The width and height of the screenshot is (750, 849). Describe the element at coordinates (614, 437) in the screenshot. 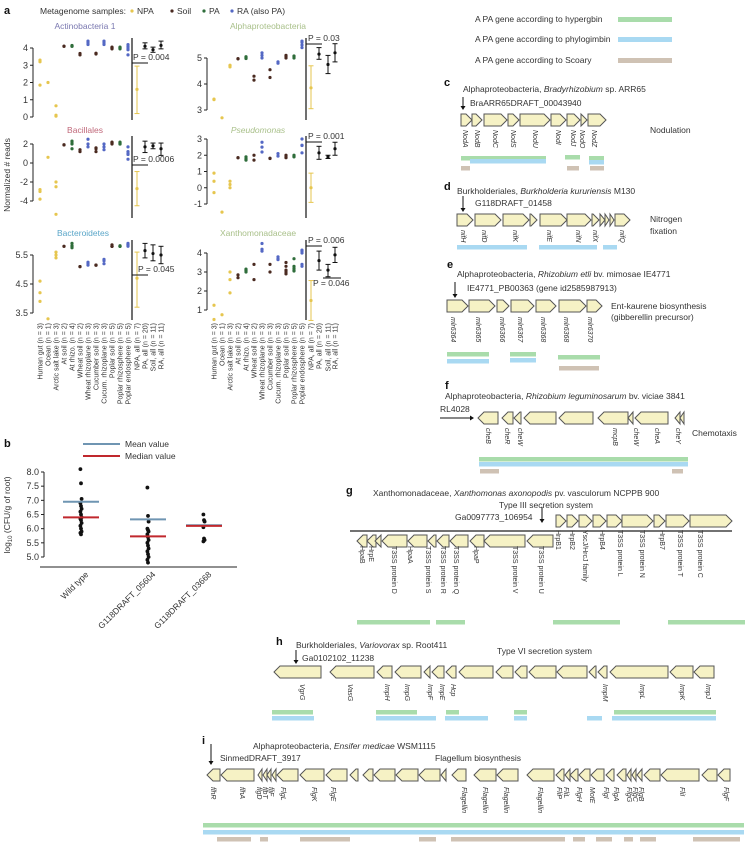

I see `gene-label: mcpB` at that location.